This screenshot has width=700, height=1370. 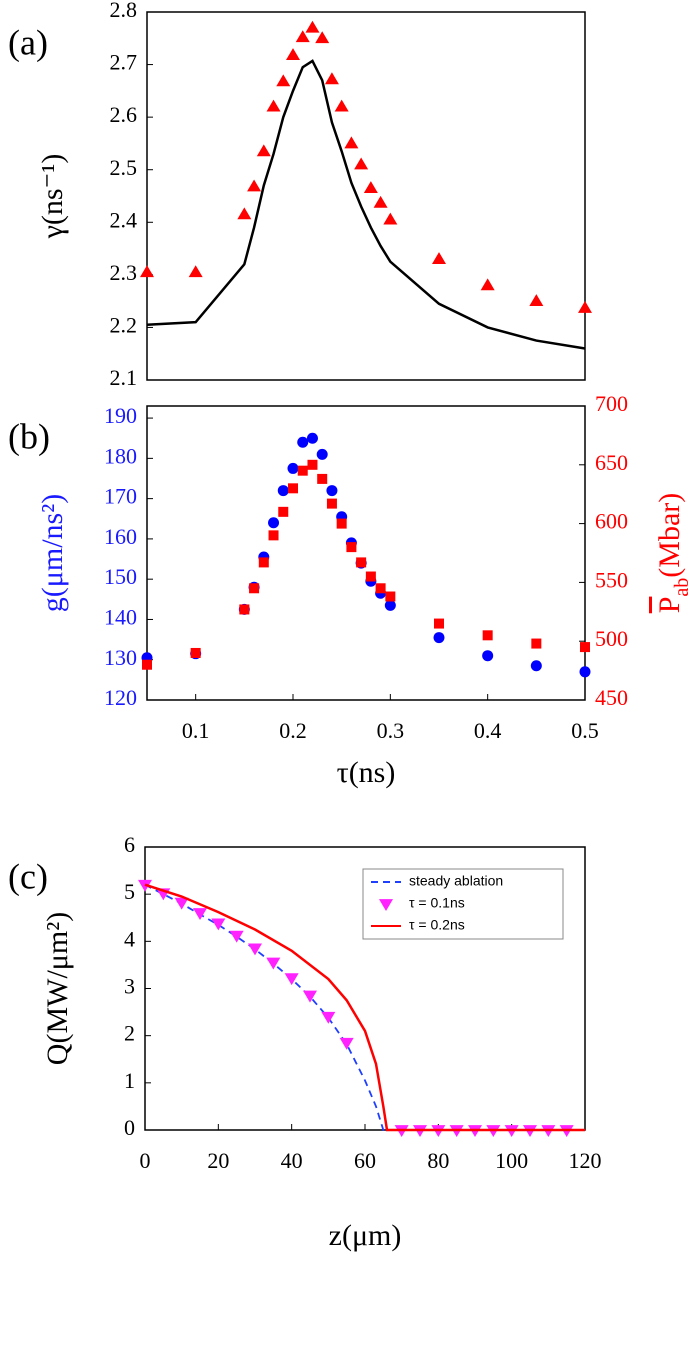 I want to click on x-tick-label: 40, so click(x=292, y=1160).